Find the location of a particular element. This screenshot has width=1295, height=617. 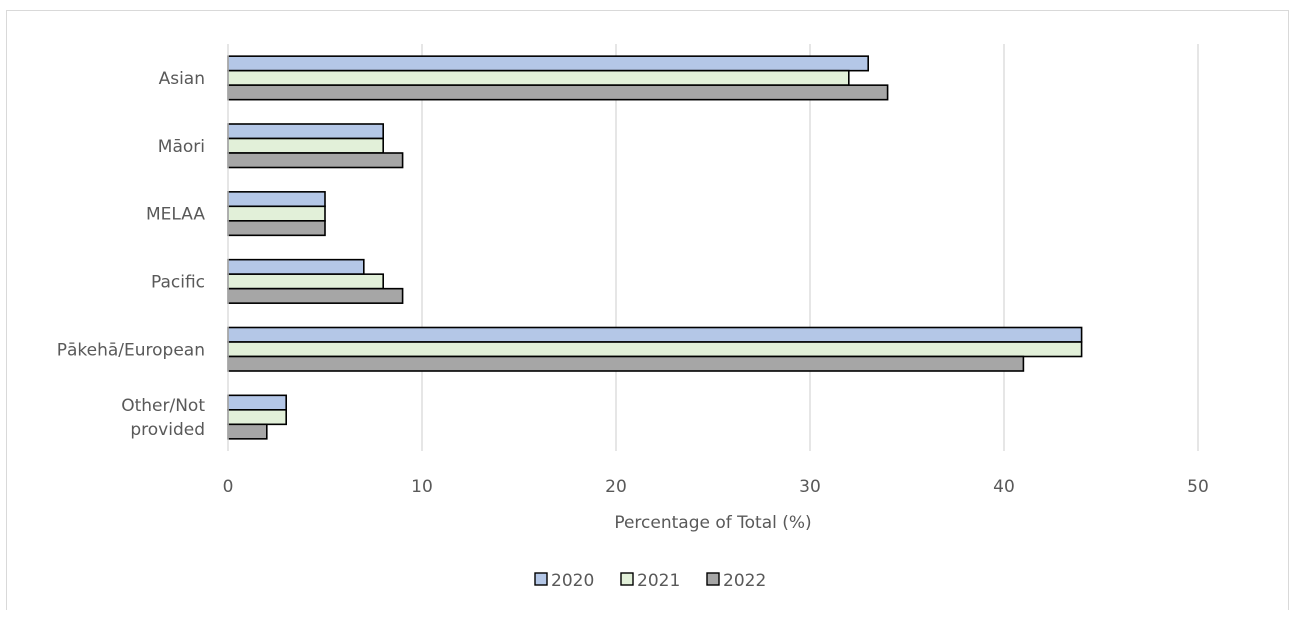

x-tick-label-0: 0 is located at coordinates (228, 487).